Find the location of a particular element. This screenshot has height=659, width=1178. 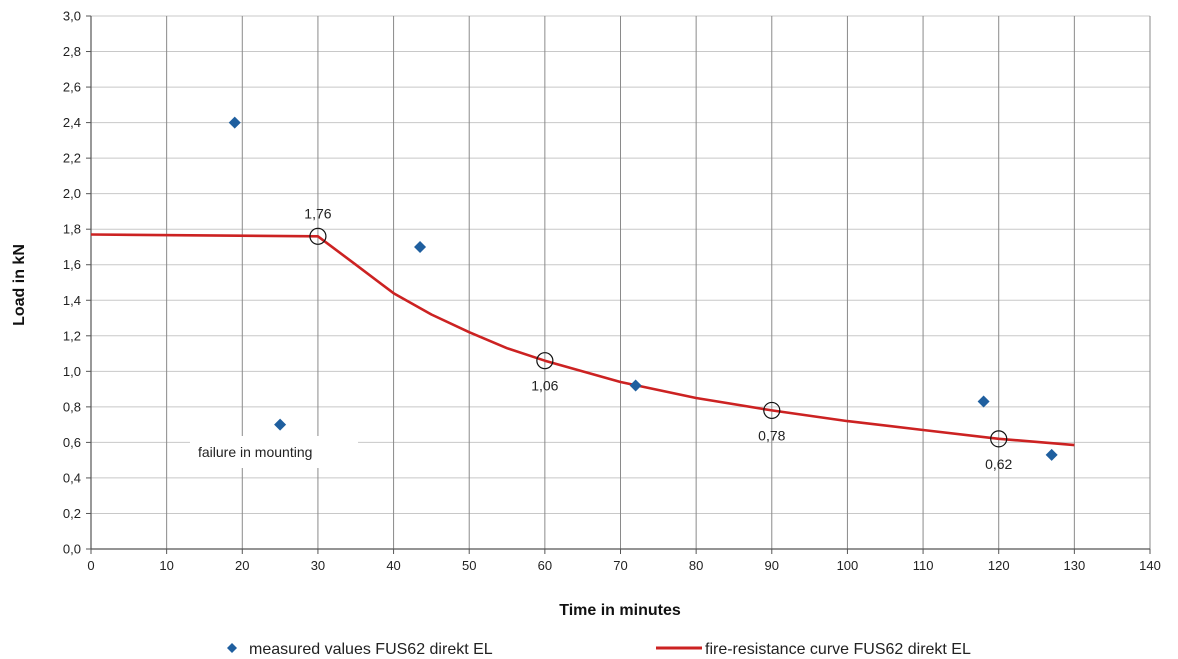

y-tick-label: 1,0 is located at coordinates (72, 371).